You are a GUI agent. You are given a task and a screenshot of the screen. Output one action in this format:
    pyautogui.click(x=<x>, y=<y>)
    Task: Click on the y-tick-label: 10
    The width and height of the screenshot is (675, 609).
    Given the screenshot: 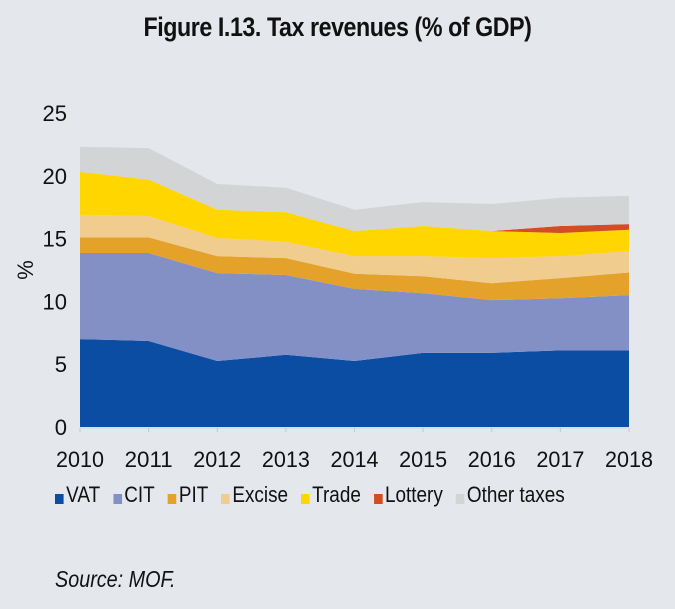 What is the action you would take?
    pyautogui.click(x=55, y=301)
    